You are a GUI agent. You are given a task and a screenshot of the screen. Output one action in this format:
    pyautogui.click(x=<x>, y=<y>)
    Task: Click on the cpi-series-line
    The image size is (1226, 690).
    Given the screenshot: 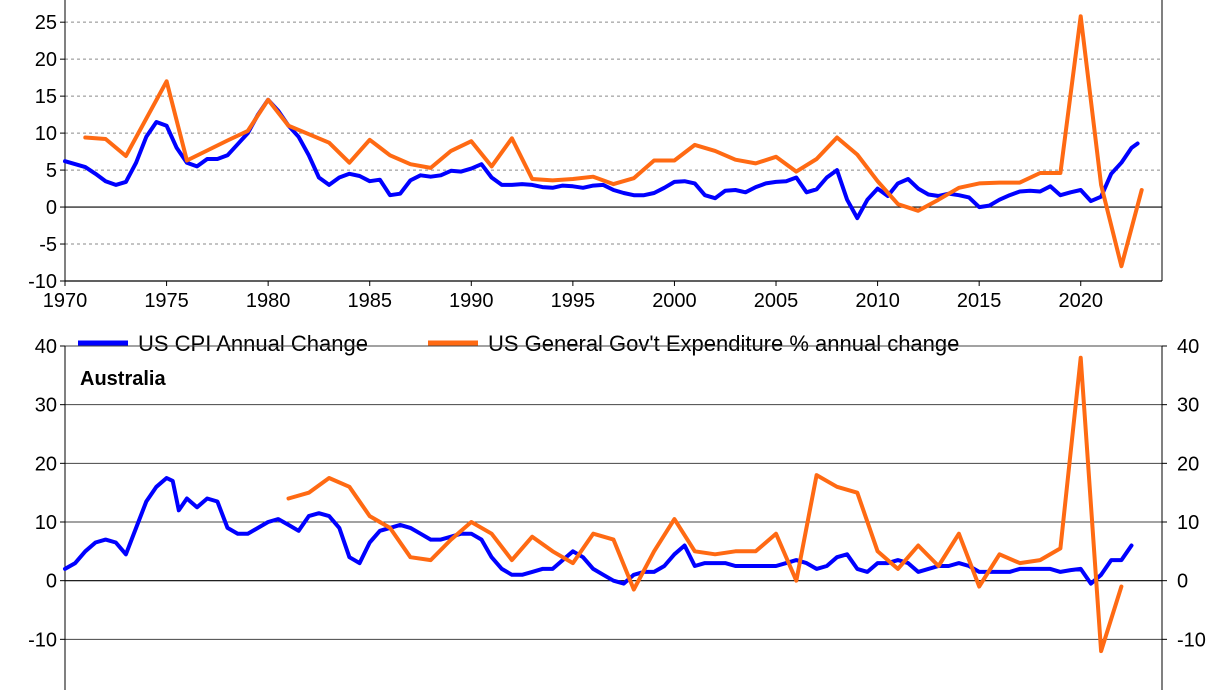 What is the action you would take?
    pyautogui.click(x=598, y=531)
    